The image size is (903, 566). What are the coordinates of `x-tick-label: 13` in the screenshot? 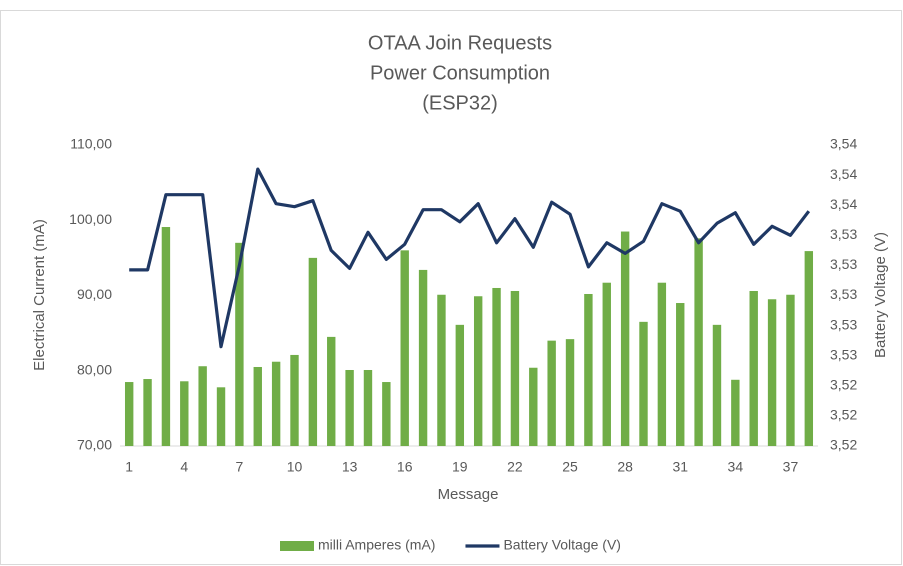 It's located at (350, 467).